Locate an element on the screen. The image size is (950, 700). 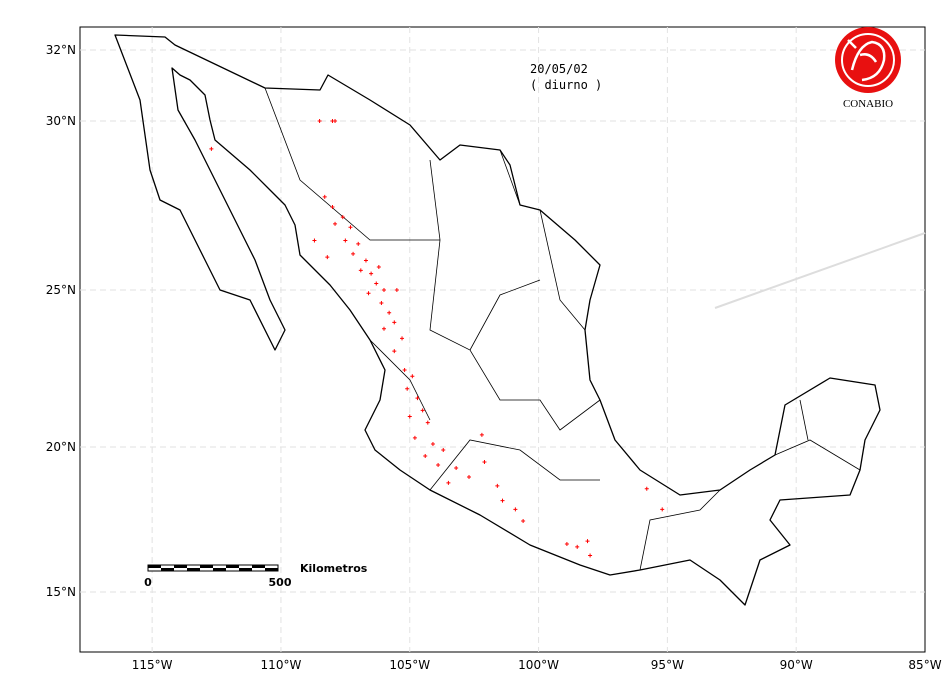
track-line is located at coordinates (820, 270).